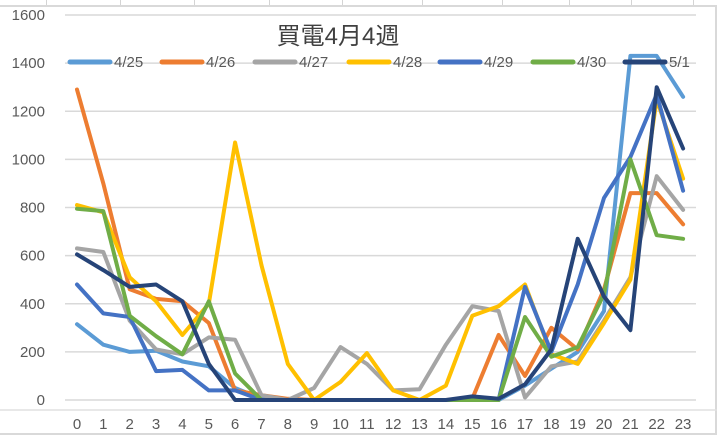 The image size is (720, 439). What do you see at coordinates (384, 62) in the screenshot?
I see `legend-item-4-28: 4/28` at bounding box center [384, 62].